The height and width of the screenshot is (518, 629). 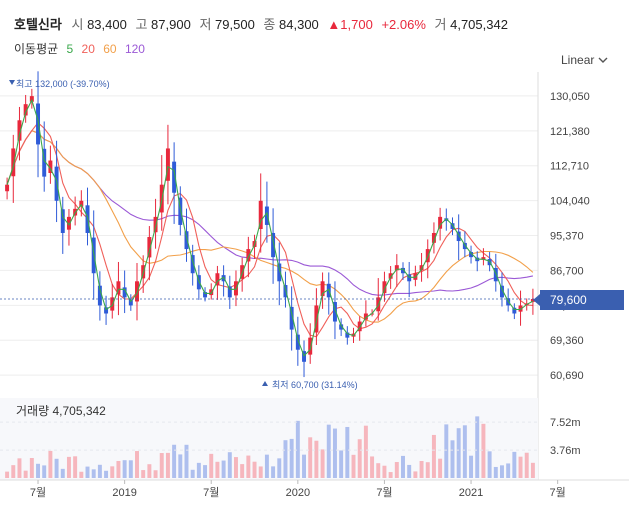 What do you see at coordinates (565, 451) in the screenshot?
I see `volume-tick-label: 3.76m` at bounding box center [565, 451].